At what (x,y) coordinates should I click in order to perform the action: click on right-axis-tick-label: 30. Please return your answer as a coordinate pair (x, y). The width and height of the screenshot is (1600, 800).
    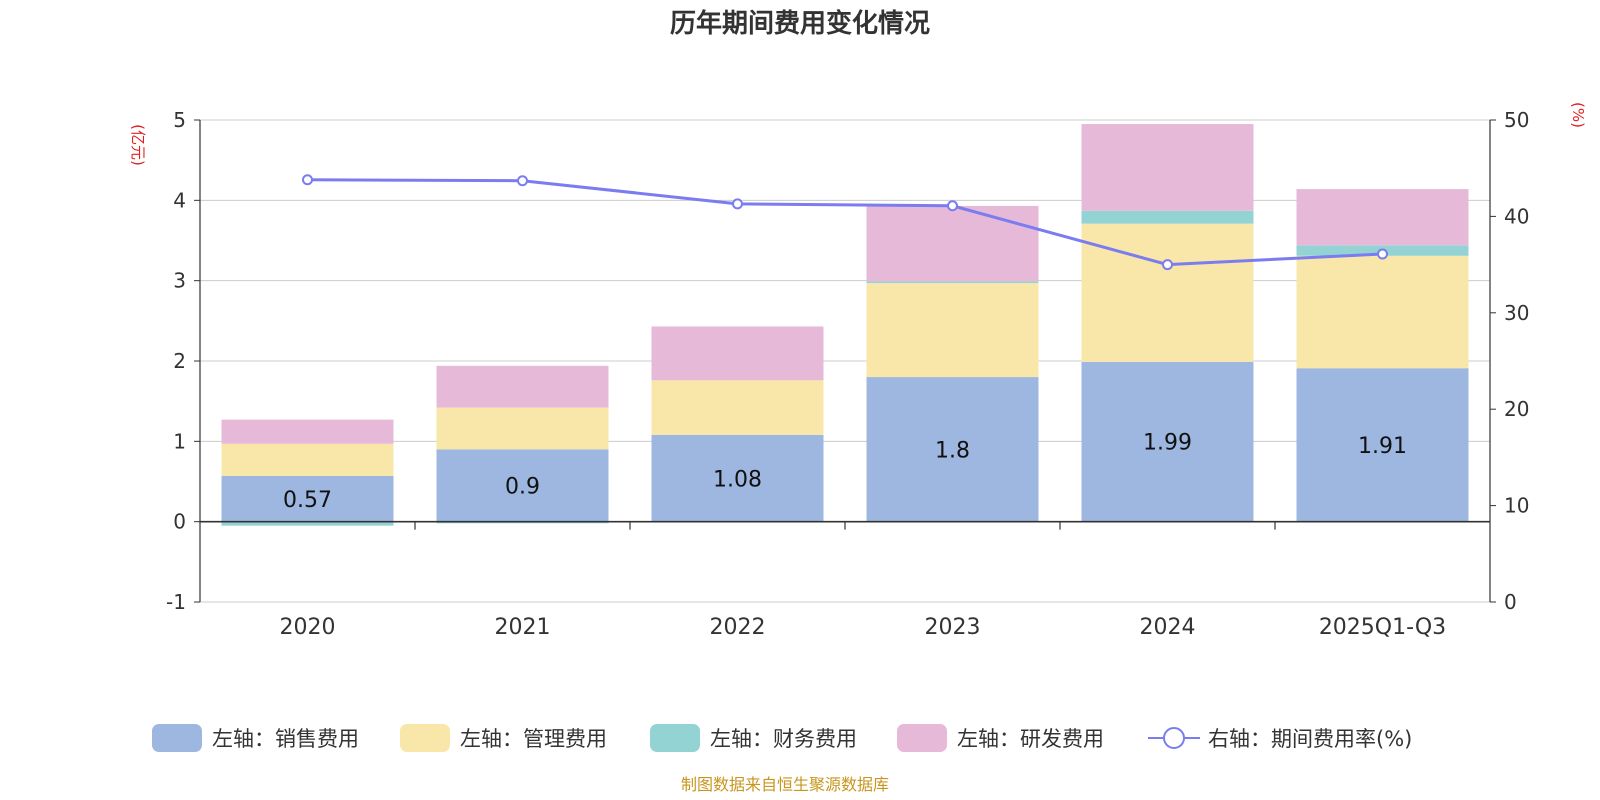
    Looking at the image, I should click on (1516, 313).